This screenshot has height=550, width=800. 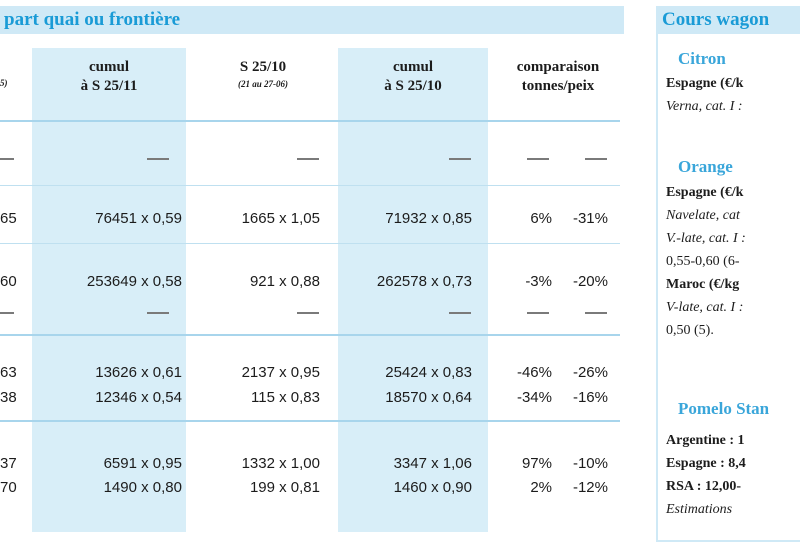 What do you see at coordinates (8, 397) in the screenshot?
I see `table-cell: 38` at bounding box center [8, 397].